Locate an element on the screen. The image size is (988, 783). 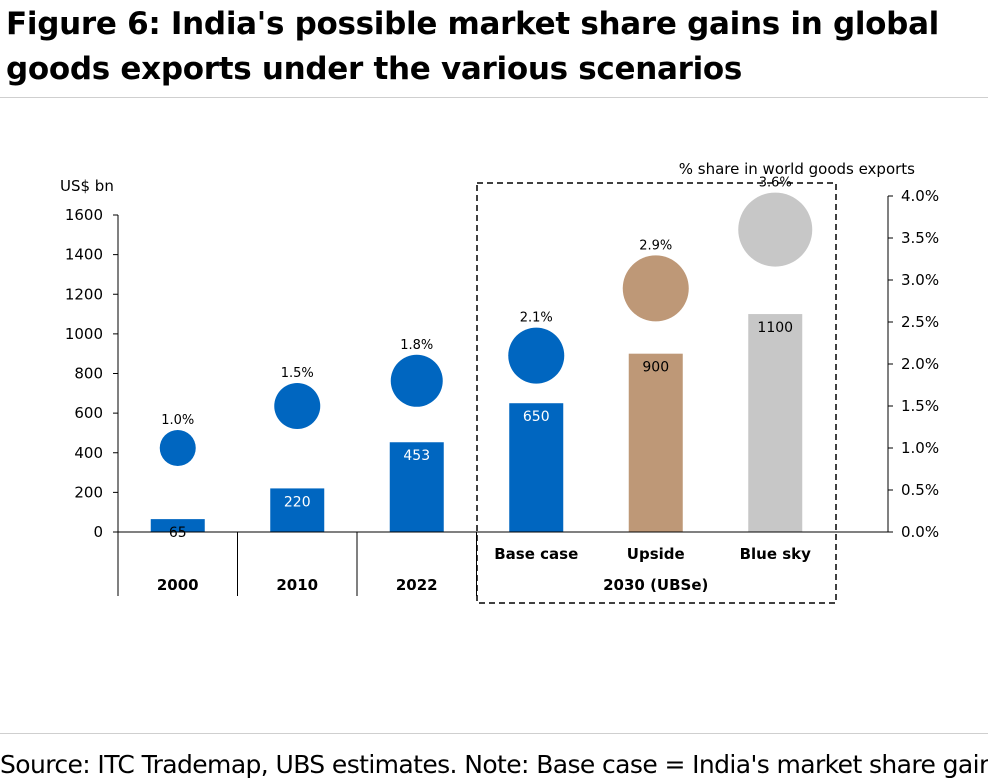
share-label: 3.6% is located at coordinates (775, 183).